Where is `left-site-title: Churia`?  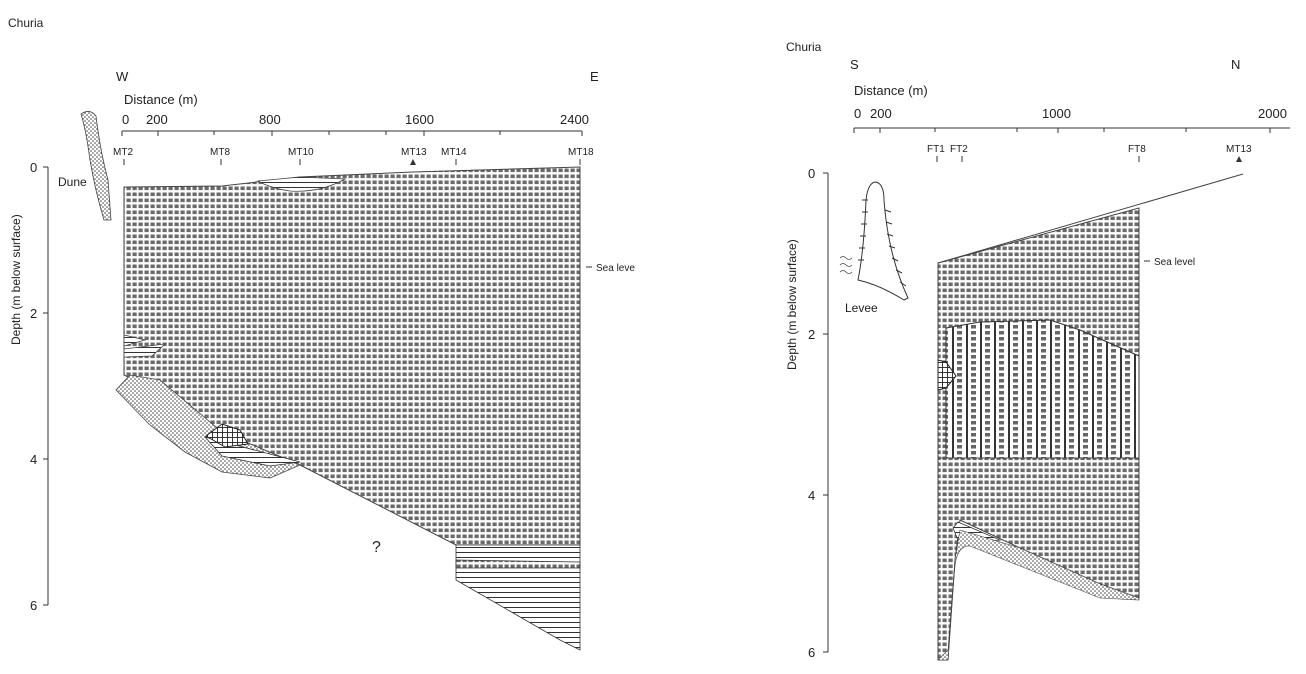 left-site-title: Churia is located at coordinates (26, 23).